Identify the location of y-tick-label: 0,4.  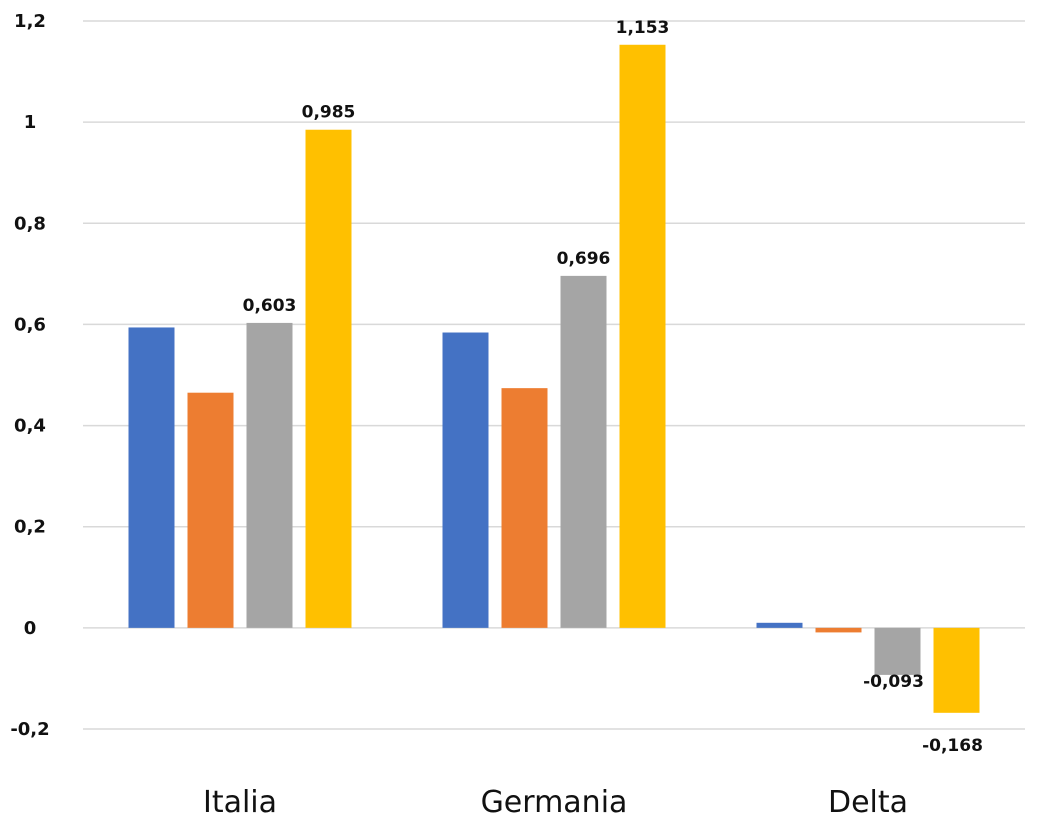
(30, 426).